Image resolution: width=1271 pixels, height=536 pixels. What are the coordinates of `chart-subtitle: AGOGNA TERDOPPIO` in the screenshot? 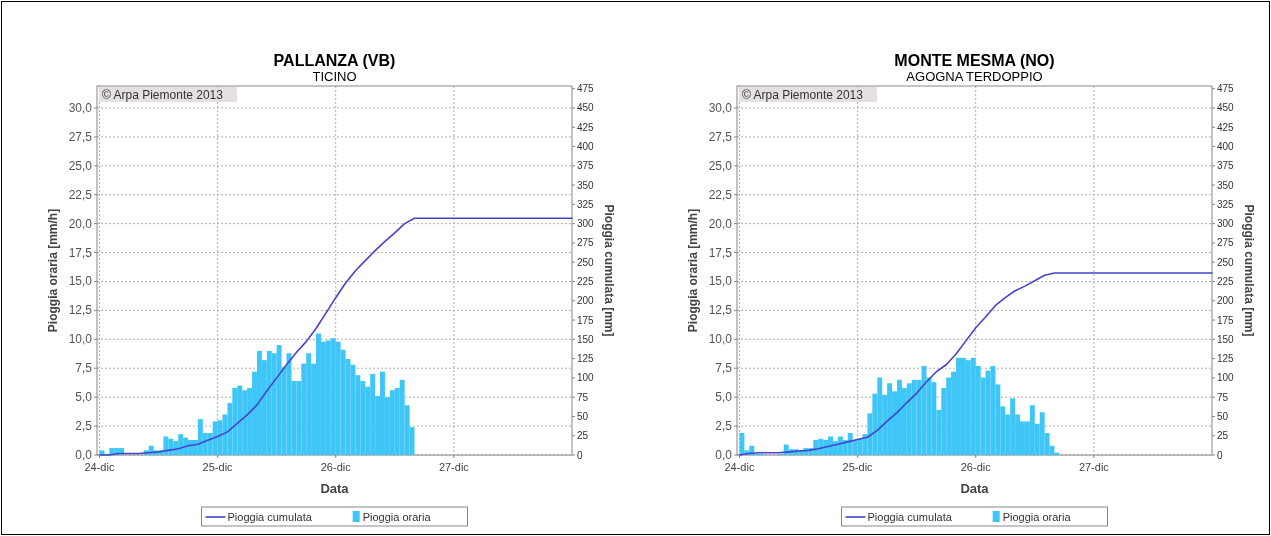 It's located at (974, 76).